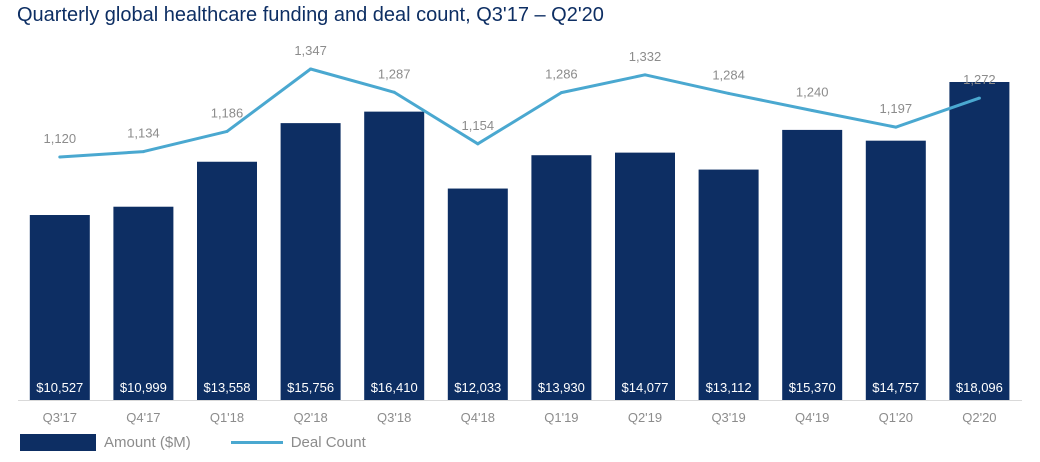 The image size is (1040, 462). Describe the element at coordinates (645, 417) in the screenshot. I see `x-tick-label: Q2'19` at that location.